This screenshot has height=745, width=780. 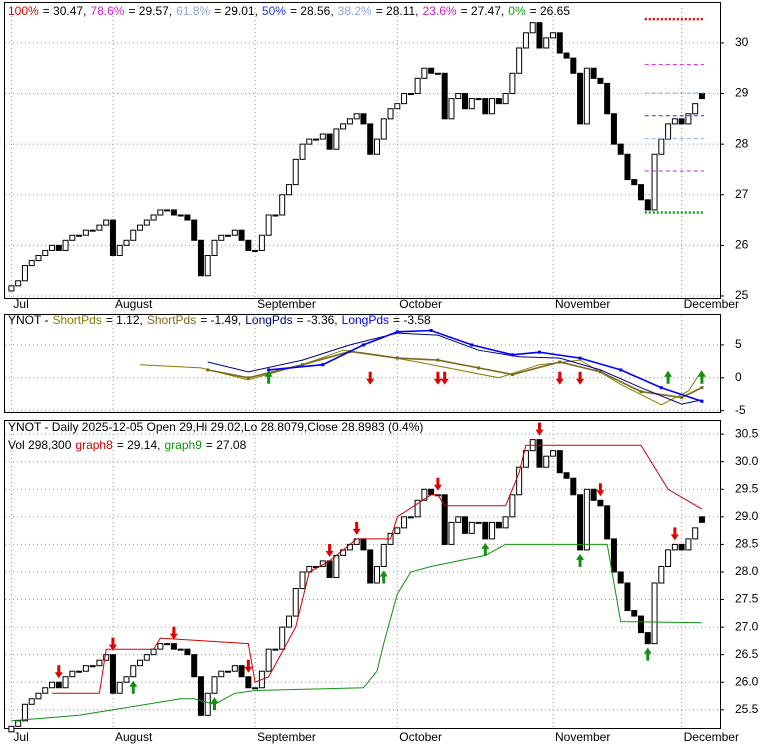 I want to click on header-part: 50%, so click(x=274, y=11).